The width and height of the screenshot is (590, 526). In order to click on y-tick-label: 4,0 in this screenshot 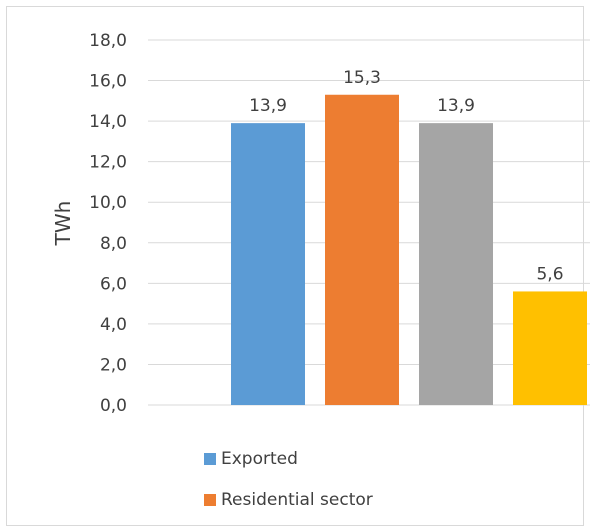, I will do `click(113, 325)`.